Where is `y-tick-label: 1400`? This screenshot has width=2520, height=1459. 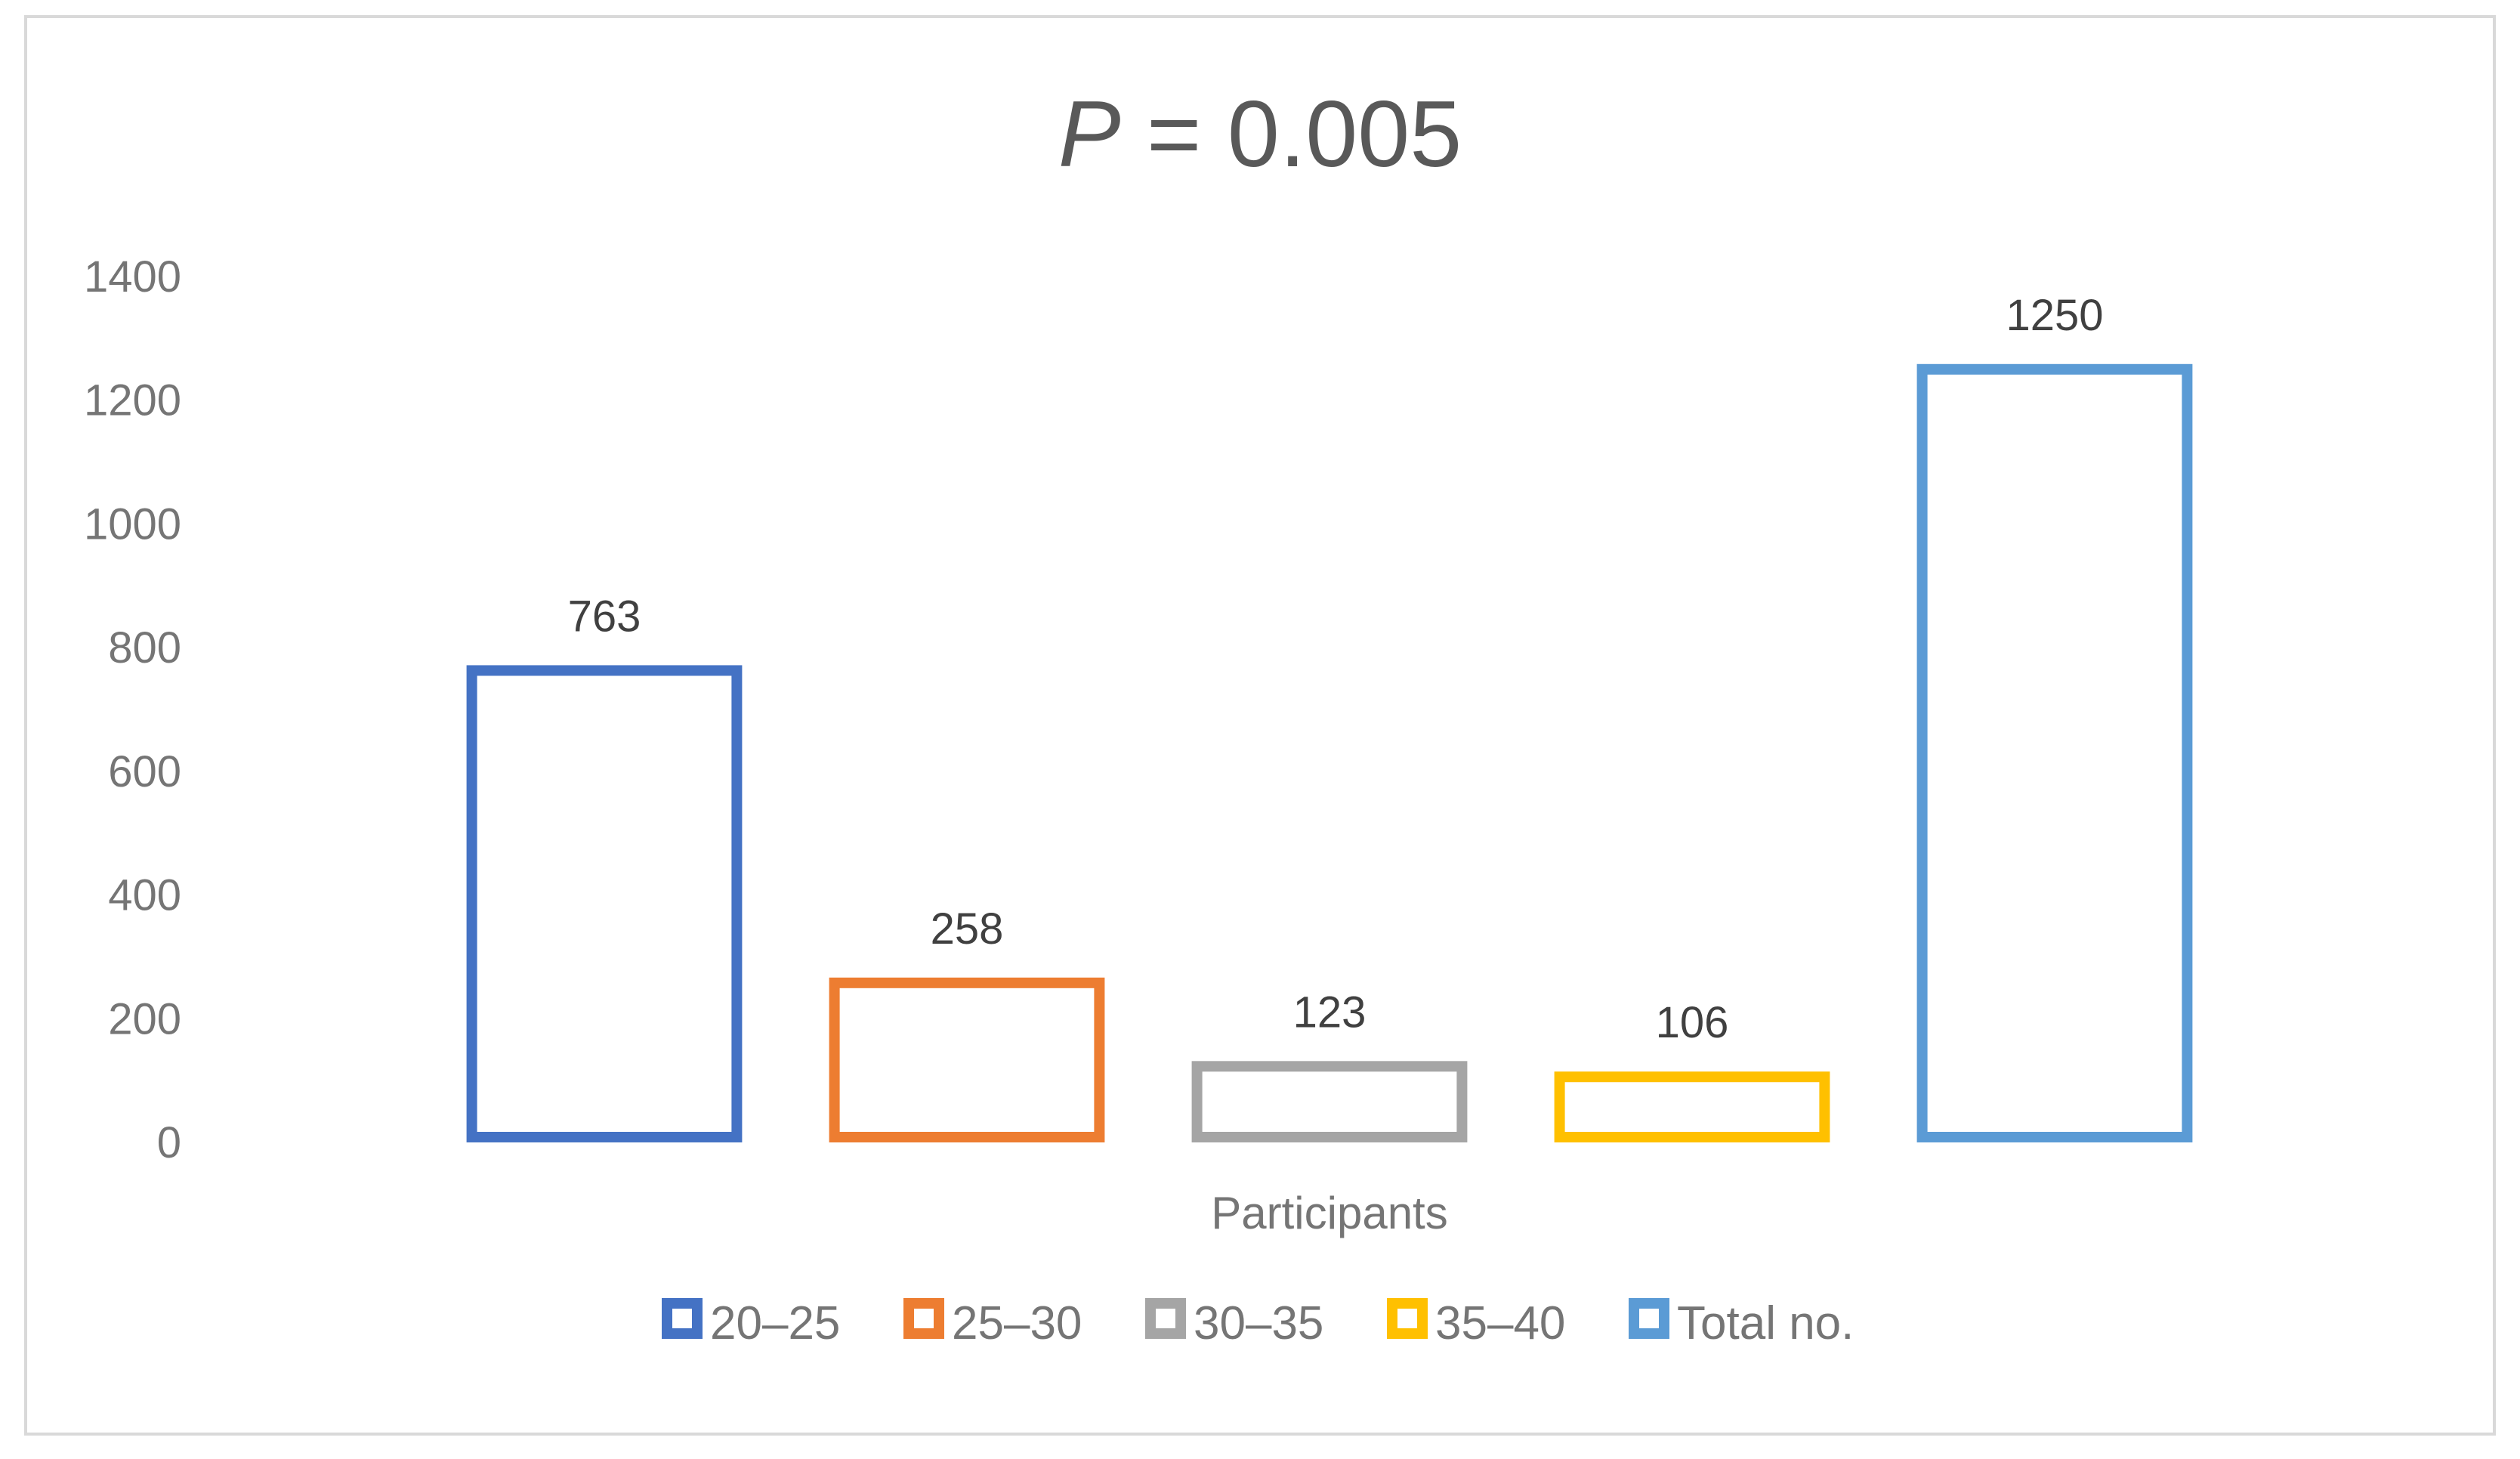 y-tick-label: 1400 is located at coordinates (132, 276).